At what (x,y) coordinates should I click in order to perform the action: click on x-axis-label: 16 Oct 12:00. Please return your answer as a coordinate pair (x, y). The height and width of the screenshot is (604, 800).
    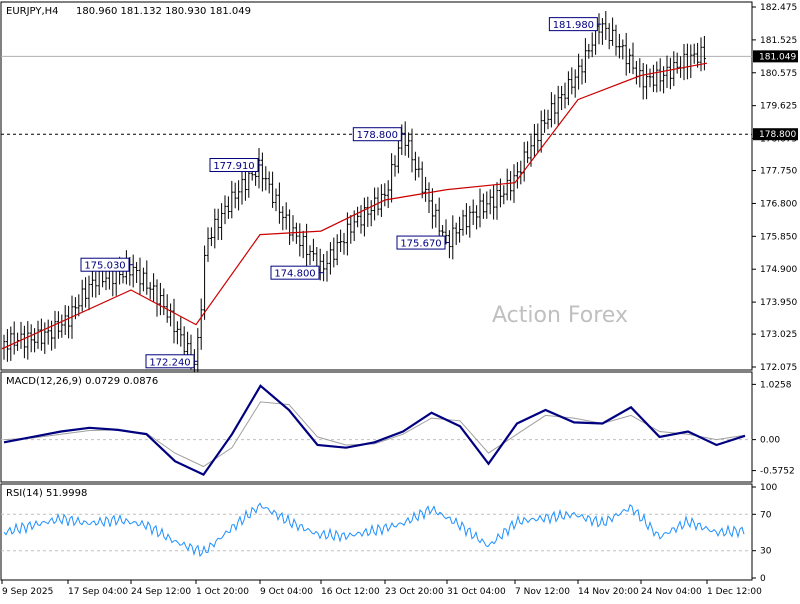
    Looking at the image, I should click on (350, 592).